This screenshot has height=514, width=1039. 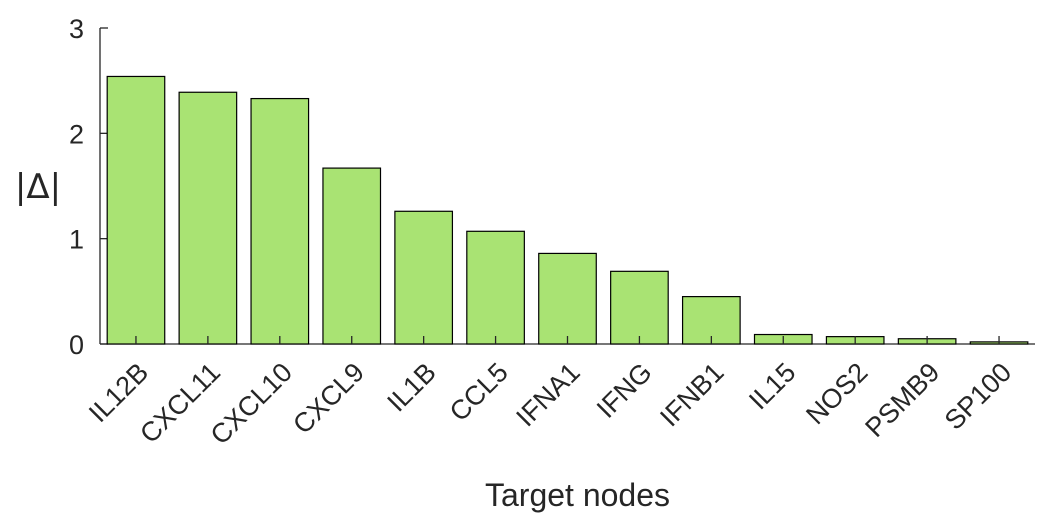 I want to click on x-tick-label: IFNB1, so click(x=691, y=394).